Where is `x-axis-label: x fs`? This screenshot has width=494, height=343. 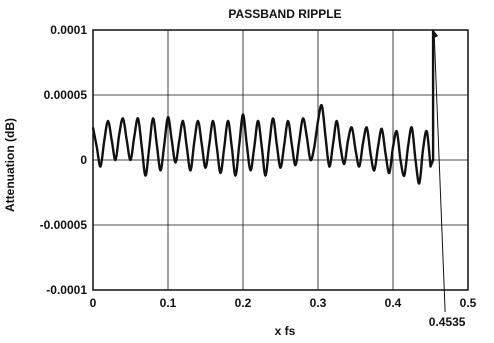 x-axis-label: x fs is located at coordinates (285, 331).